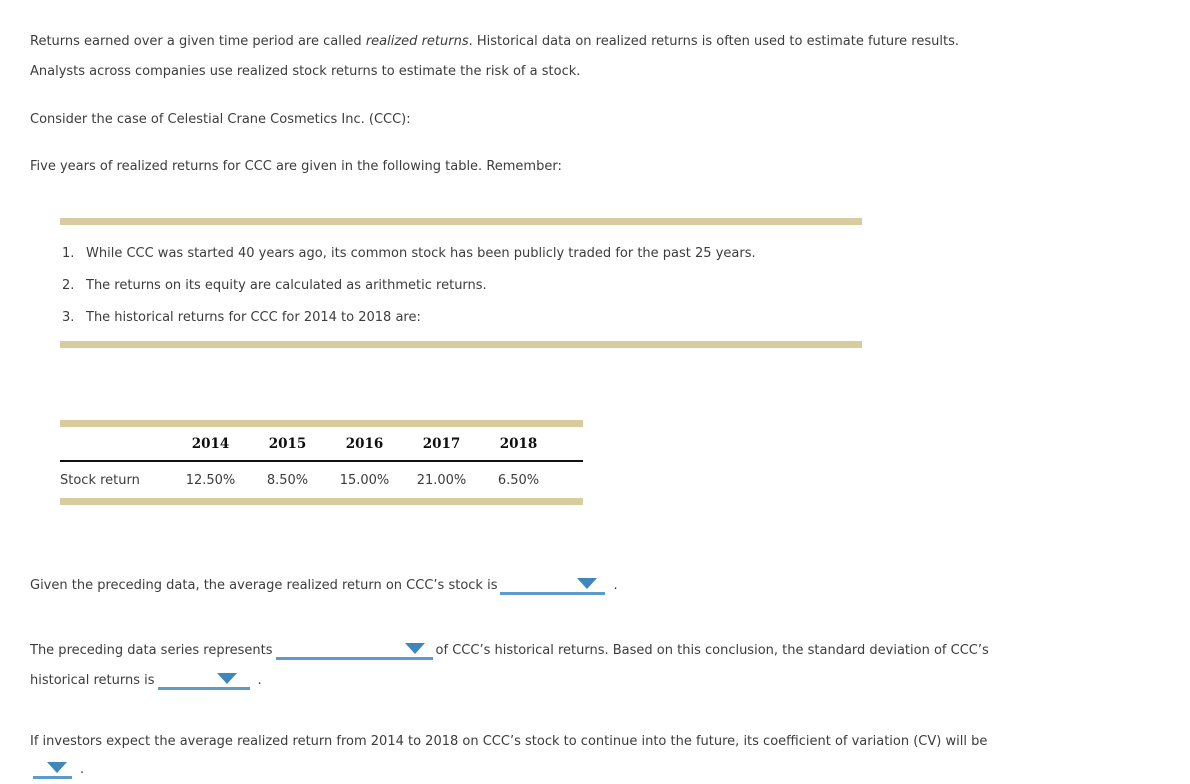 The image size is (1190, 784). What do you see at coordinates (441, 480) in the screenshot?
I see `table-cell-value: 21.00%` at bounding box center [441, 480].